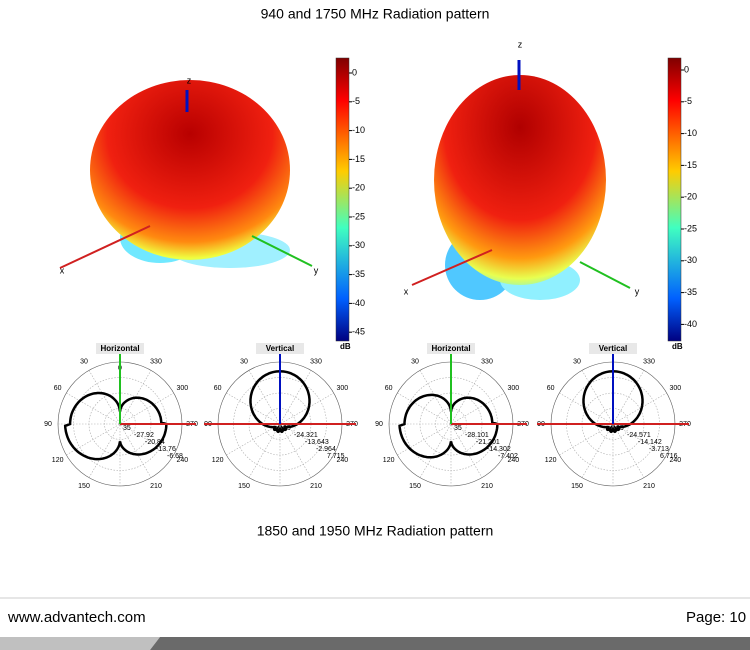 Image resolution: width=750 pixels, height=650 pixels. Describe the element at coordinates (650, 442) in the screenshot. I see `ring-label: -14.142` at that location.